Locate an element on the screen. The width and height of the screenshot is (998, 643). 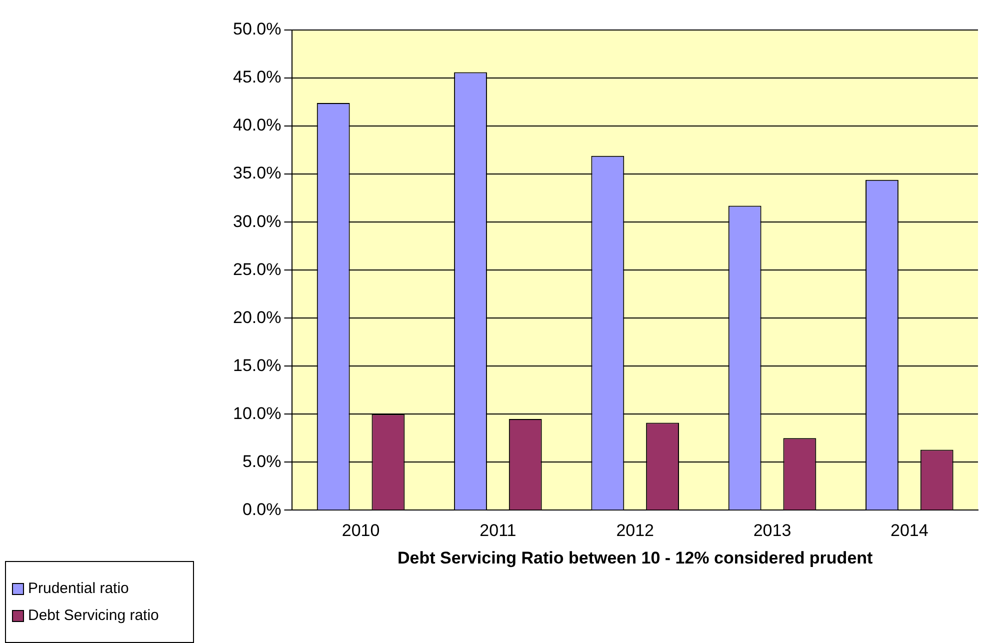
legend-label: Prudential ratio is located at coordinates (78, 588).